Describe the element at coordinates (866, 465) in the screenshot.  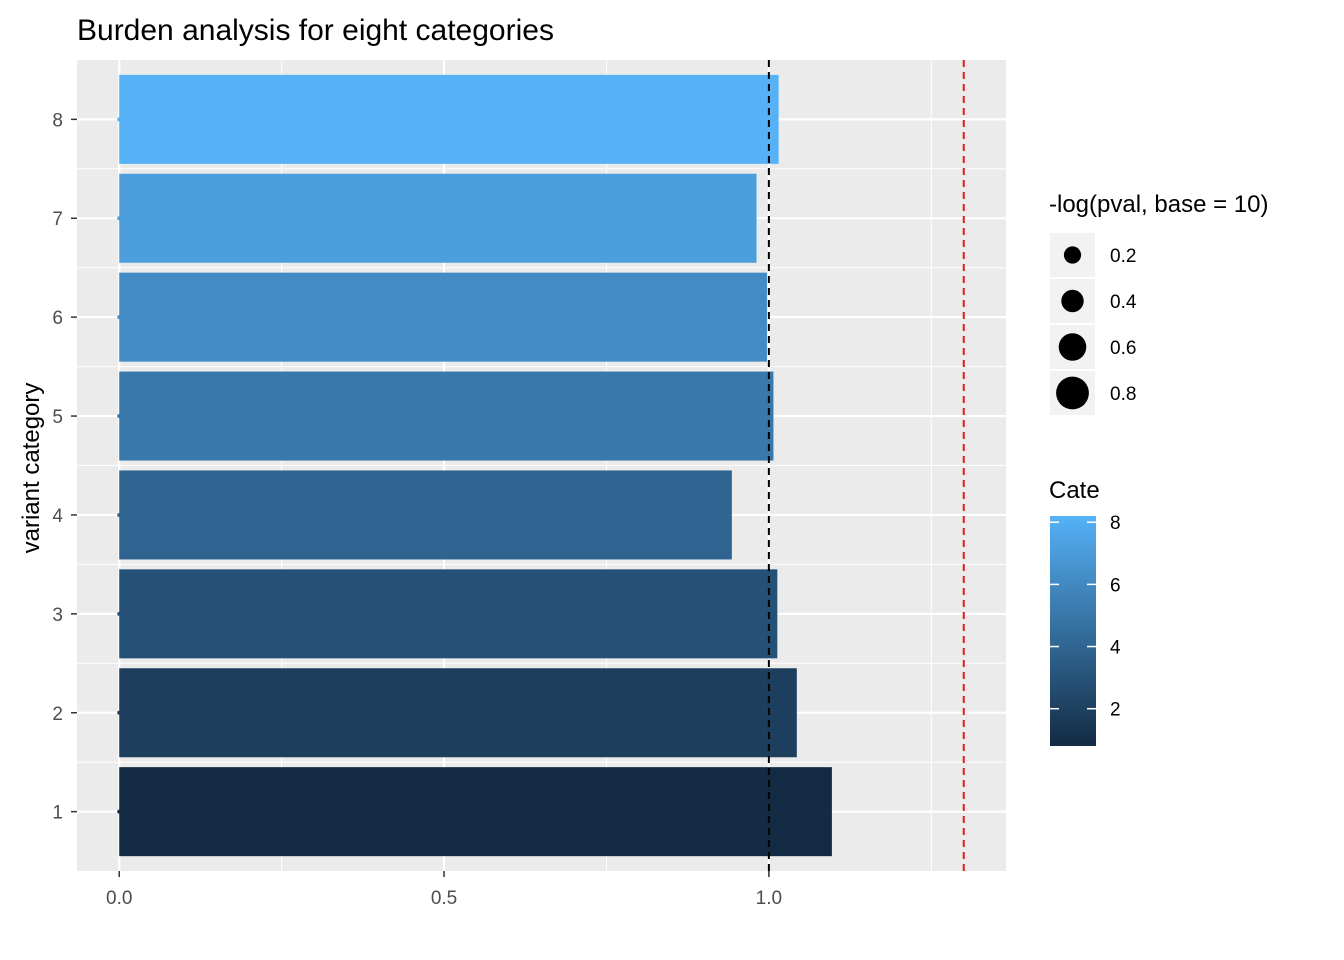
I see `reference-lines` at that location.